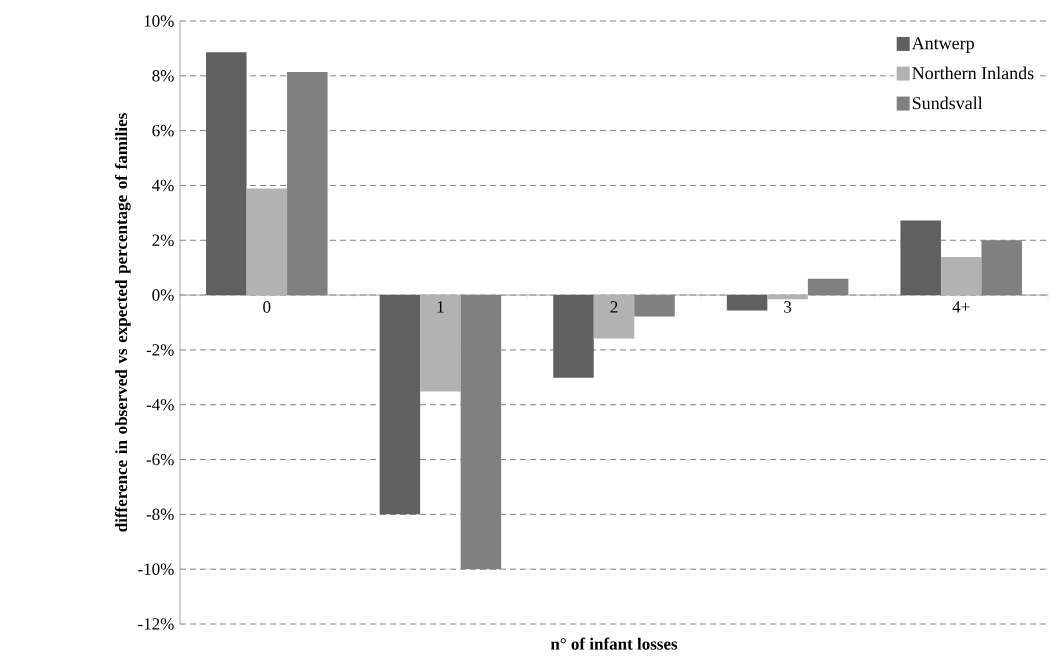  Describe the element at coordinates (163, 130) in the screenshot. I see `y-tick-label: 6%` at that location.